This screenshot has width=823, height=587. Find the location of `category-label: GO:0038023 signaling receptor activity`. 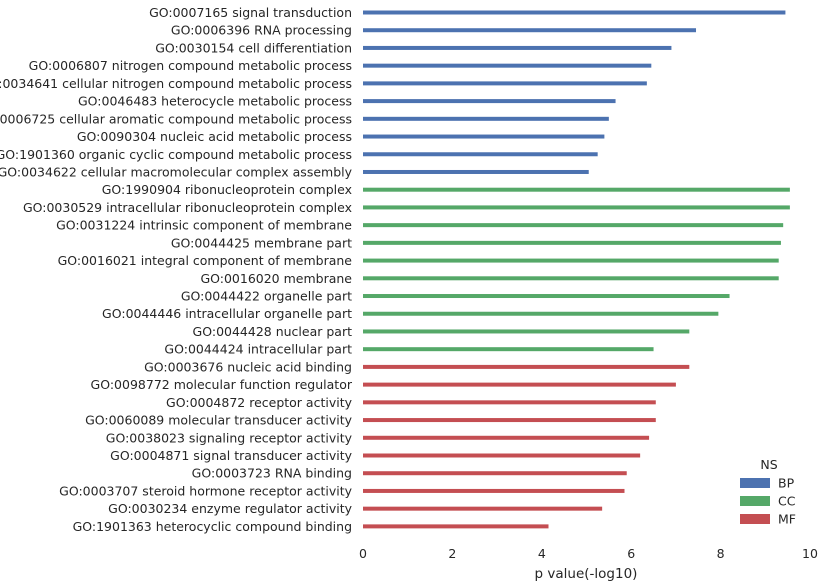

category-label: GO:0038023 signaling receptor activity is located at coordinates (229, 437).